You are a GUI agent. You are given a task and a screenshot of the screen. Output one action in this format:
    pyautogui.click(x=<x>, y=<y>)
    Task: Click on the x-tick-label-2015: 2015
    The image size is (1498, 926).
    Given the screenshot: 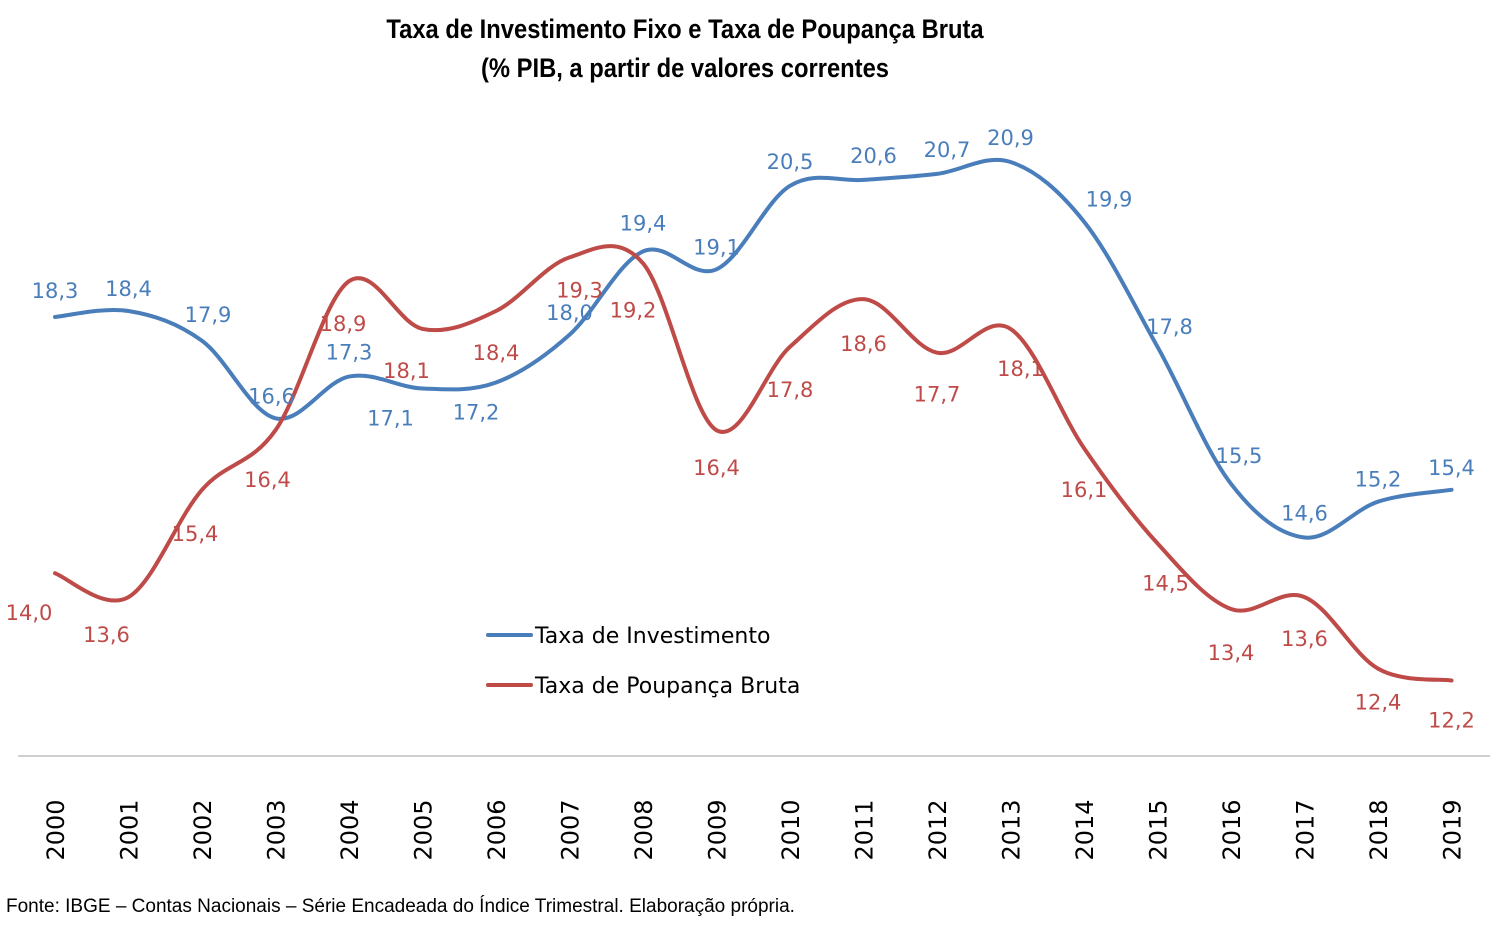 What is the action you would take?
    pyautogui.click(x=1159, y=829)
    